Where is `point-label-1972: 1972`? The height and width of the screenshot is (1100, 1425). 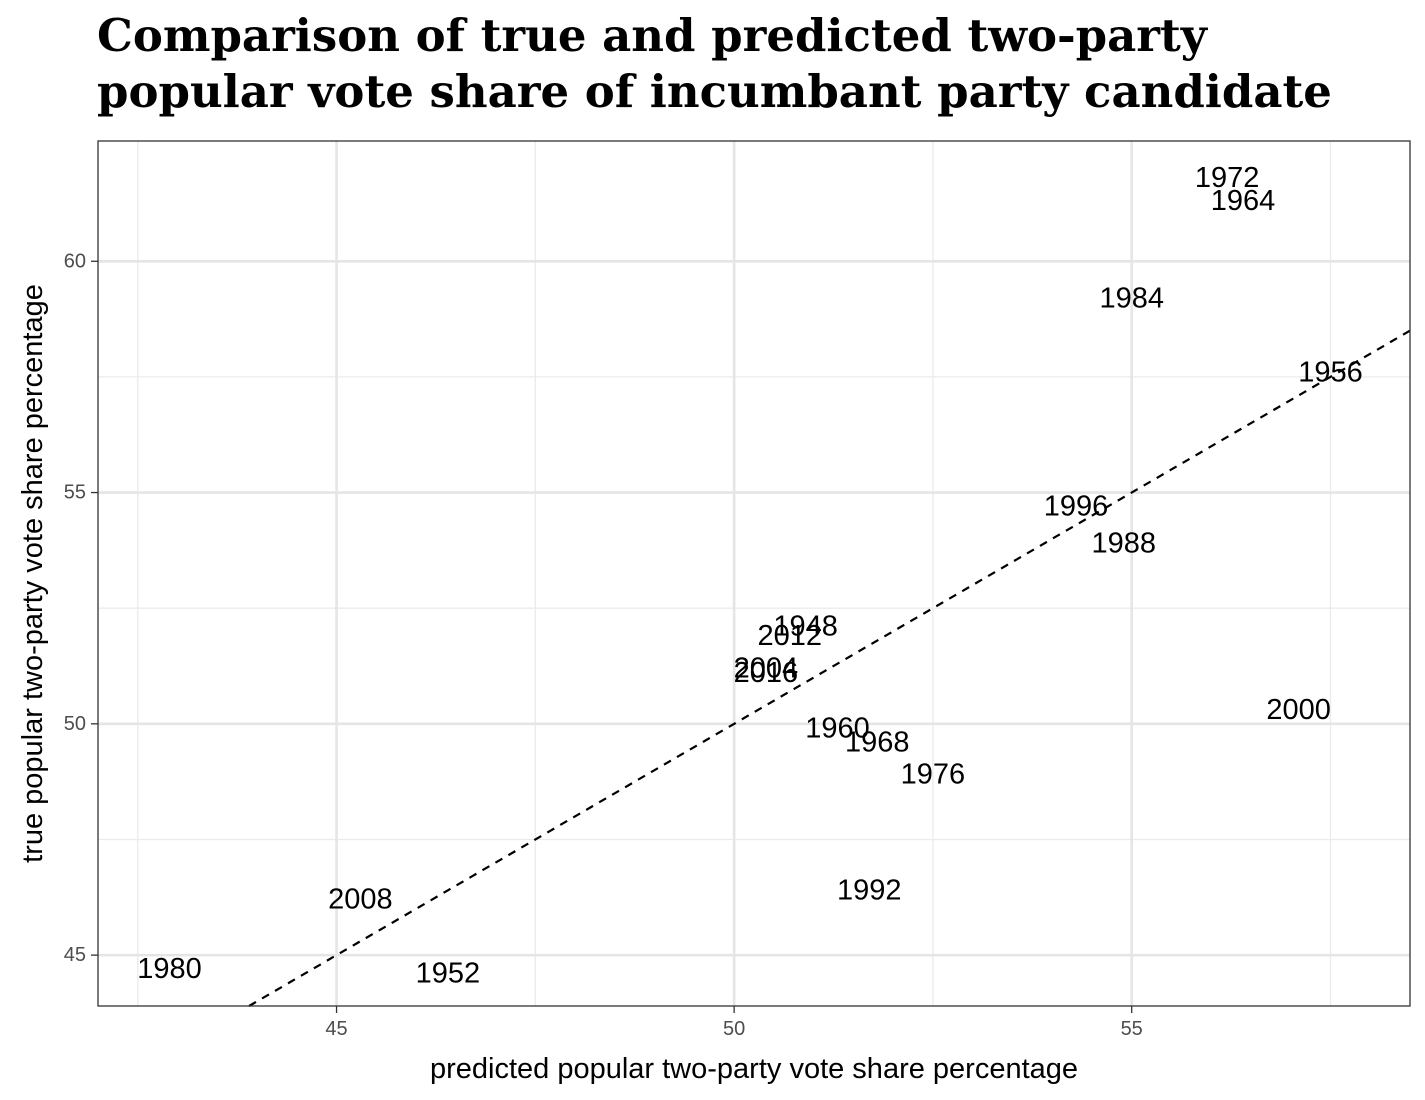 point-label-1972: 1972 is located at coordinates (1227, 178).